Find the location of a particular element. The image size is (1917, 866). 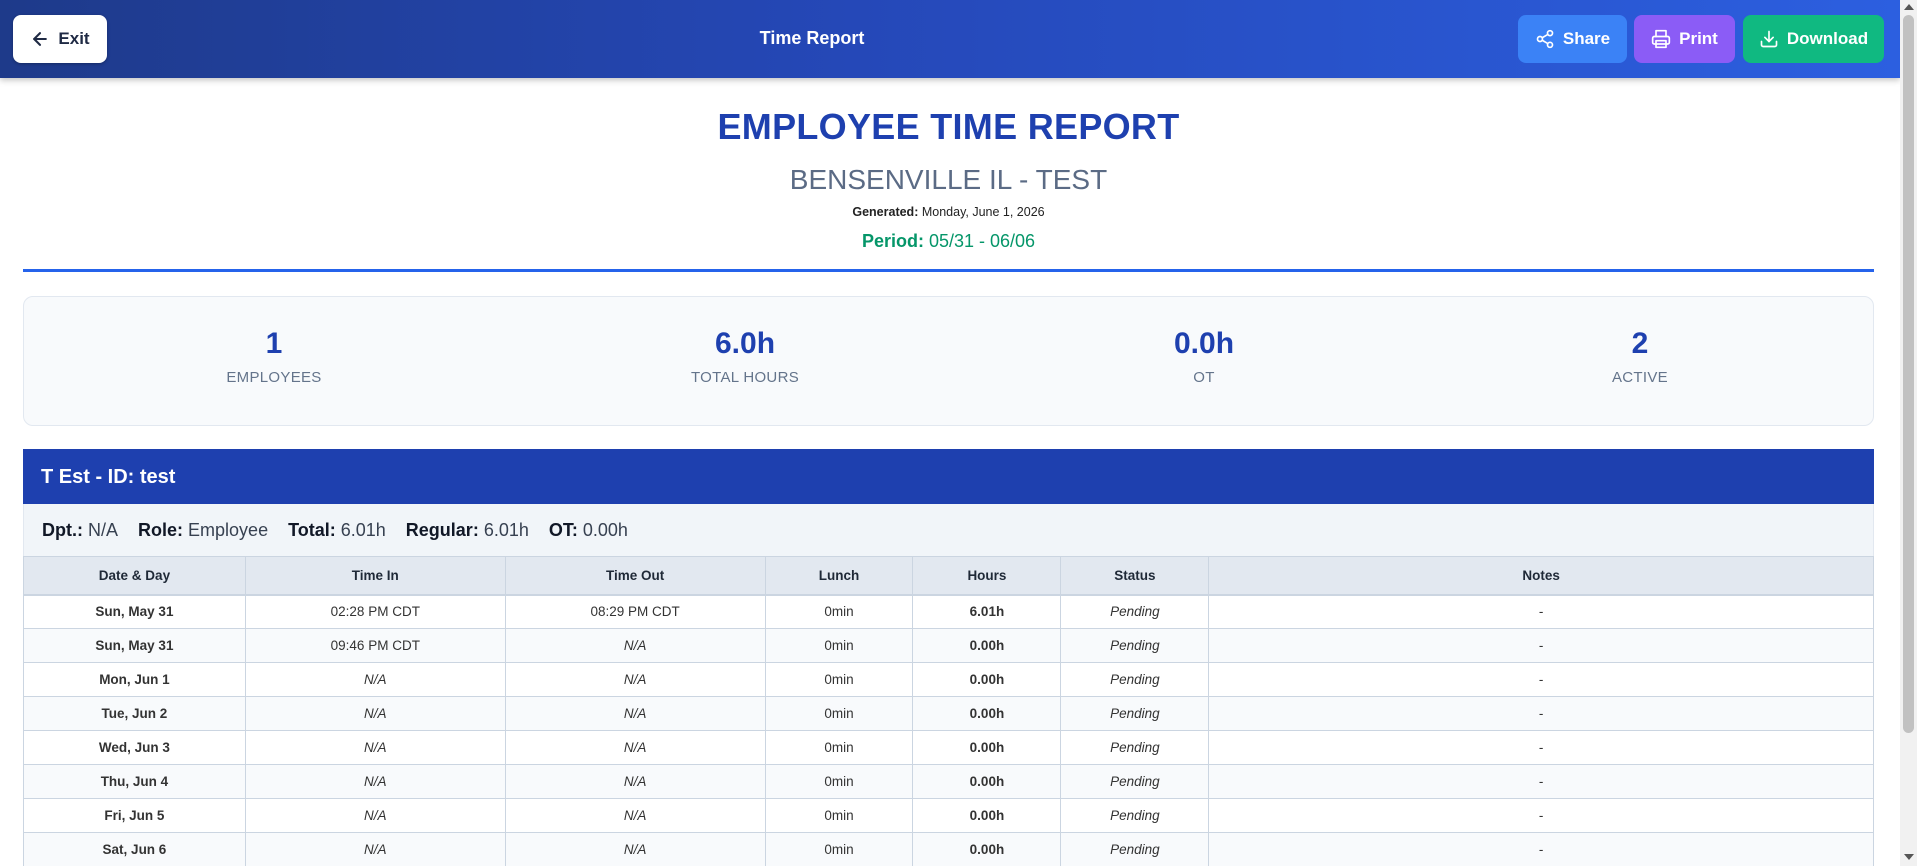

share-icon is located at coordinates (1545, 39).